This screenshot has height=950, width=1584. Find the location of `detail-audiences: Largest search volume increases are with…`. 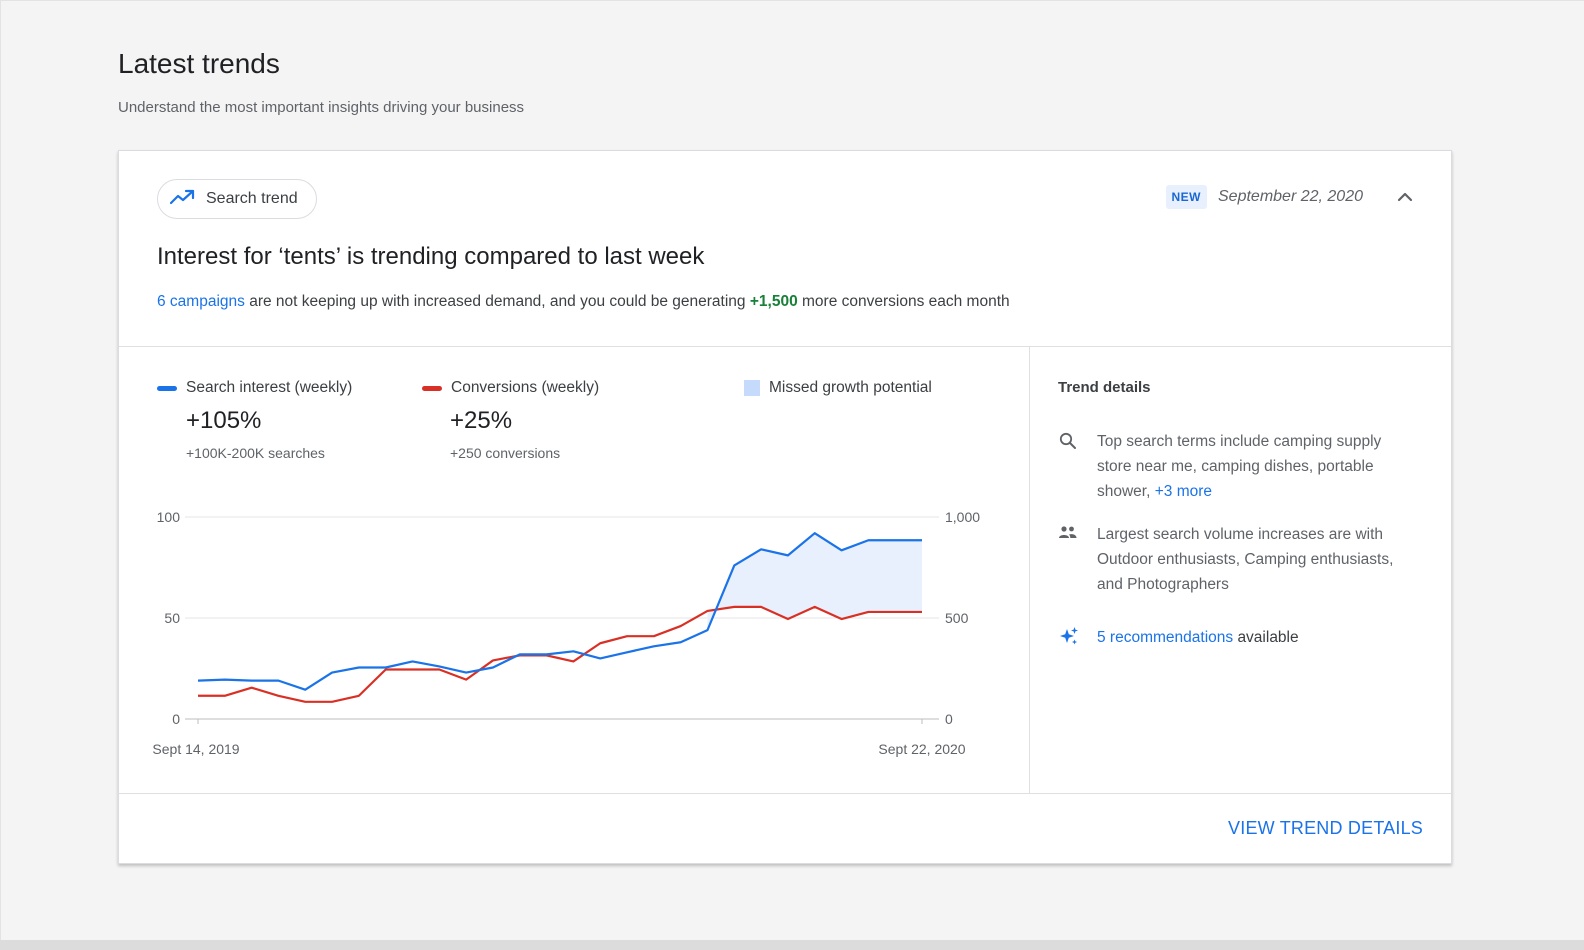

detail-audiences: Largest search volume increases are with… is located at coordinates (1245, 559).